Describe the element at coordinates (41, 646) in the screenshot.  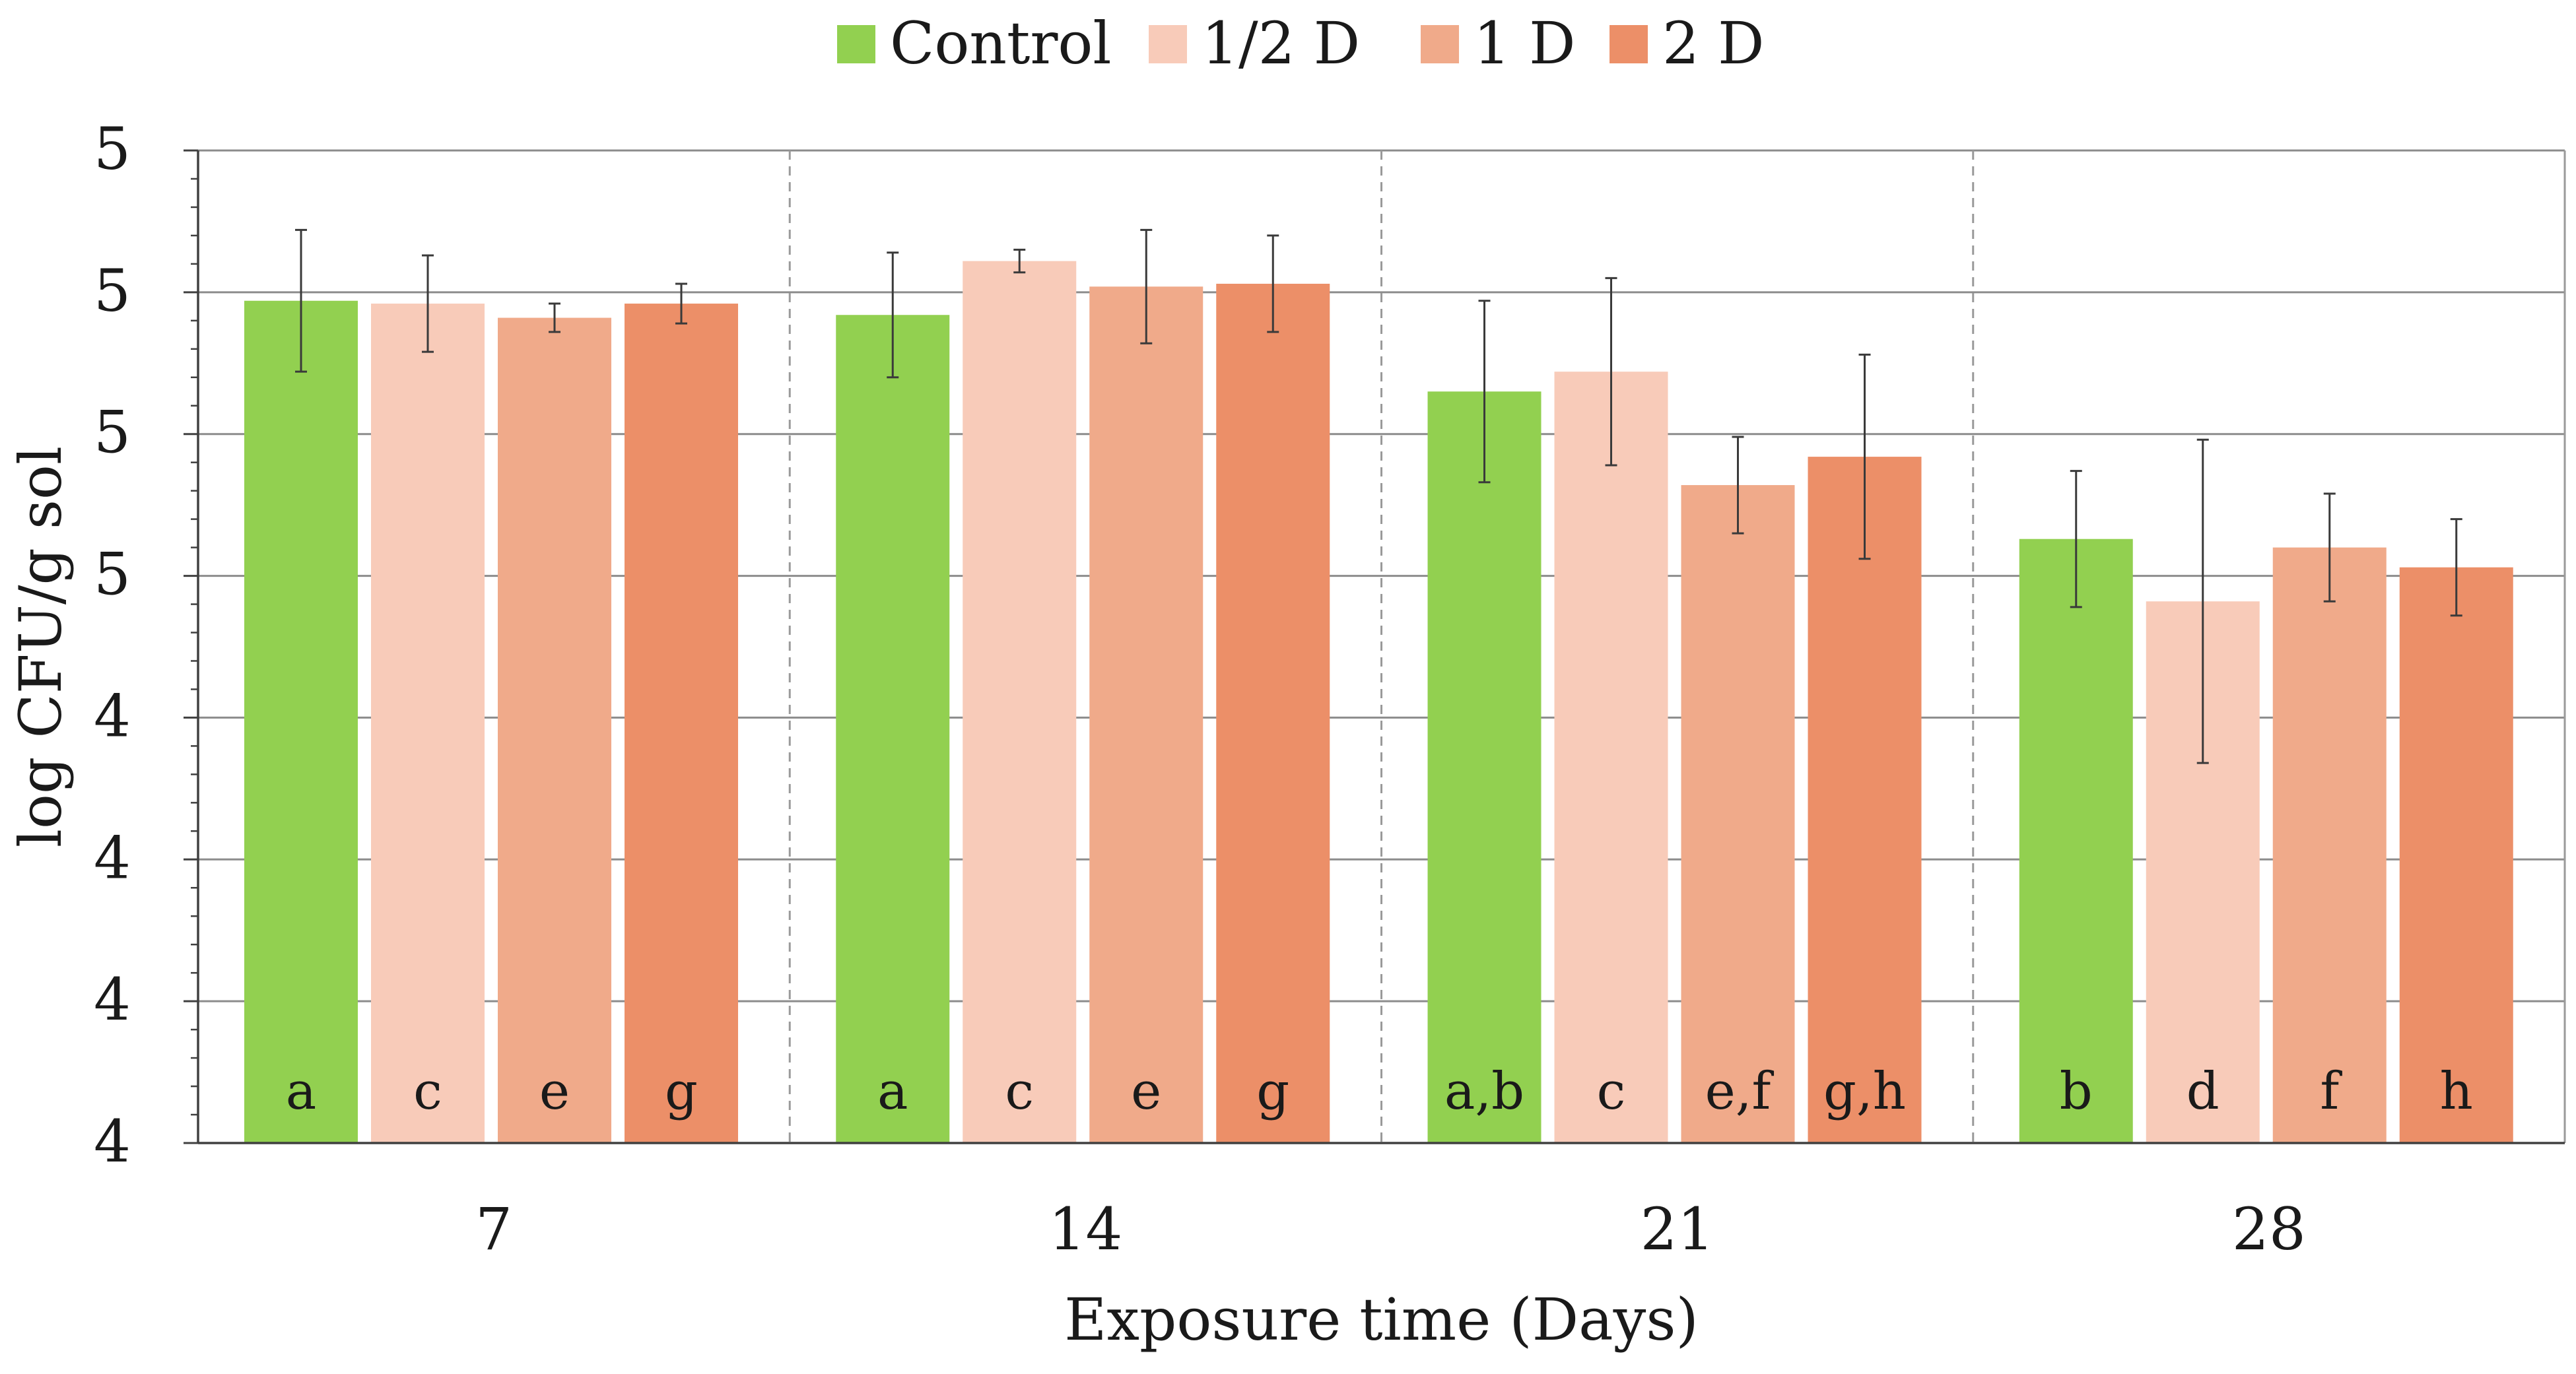
I see `y-axis-title: log CFU/g sol` at that location.